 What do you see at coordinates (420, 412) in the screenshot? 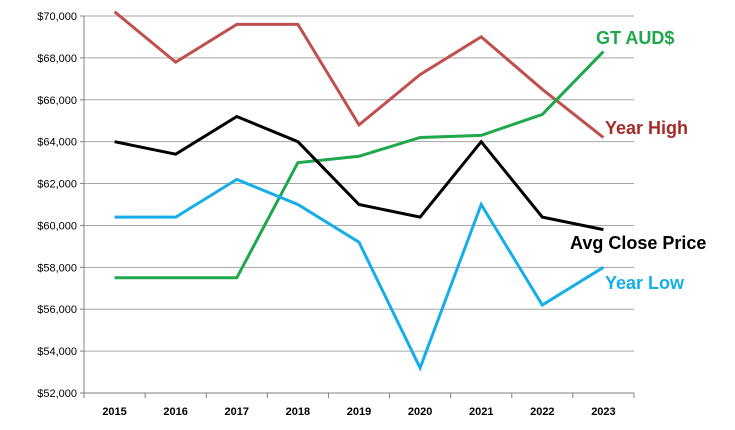
I see `x-tick-label: 2020` at bounding box center [420, 412].